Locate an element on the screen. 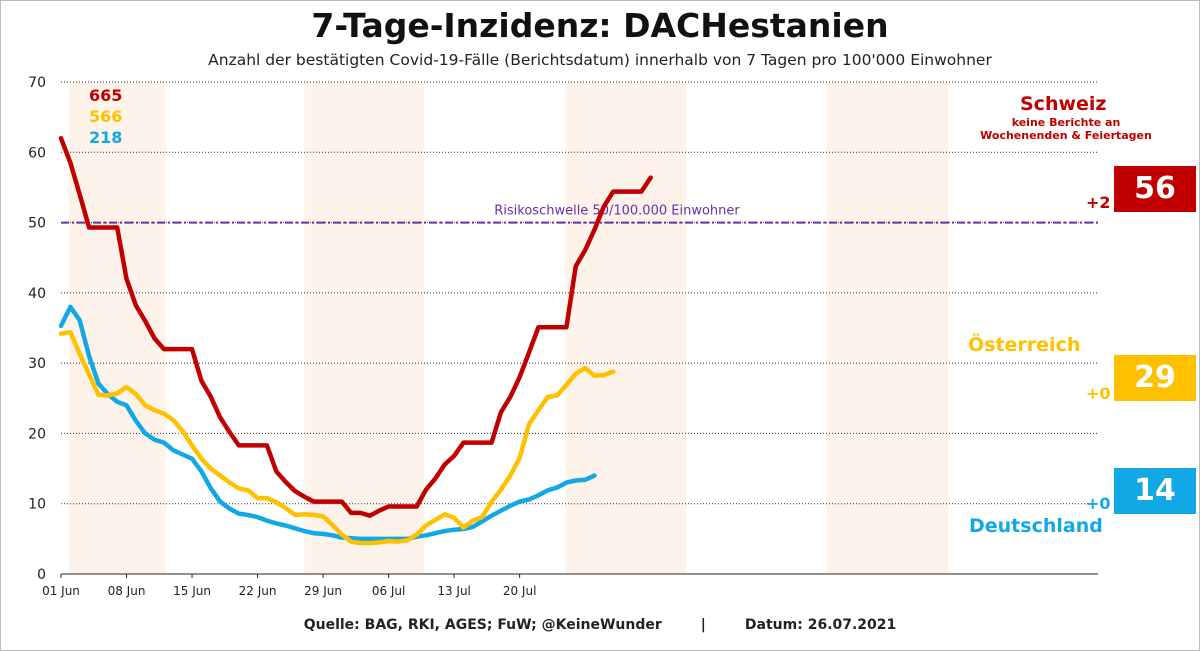 This screenshot has height=651, width=1200. y-tick-label-70: 70 is located at coordinates (37, 83).